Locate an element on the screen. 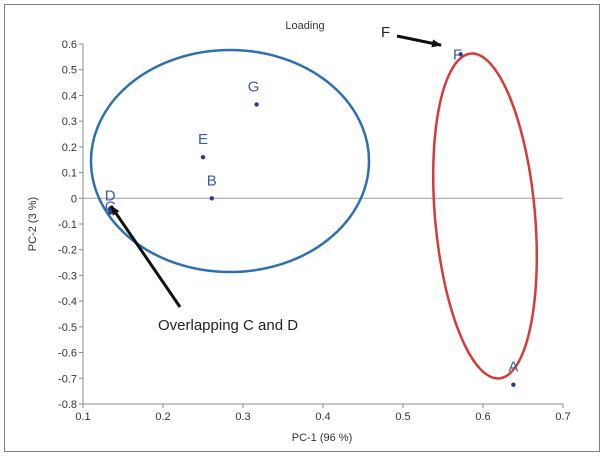 This screenshot has height=457, width=606. y-tick-label: 0.2 is located at coordinates (69, 148).